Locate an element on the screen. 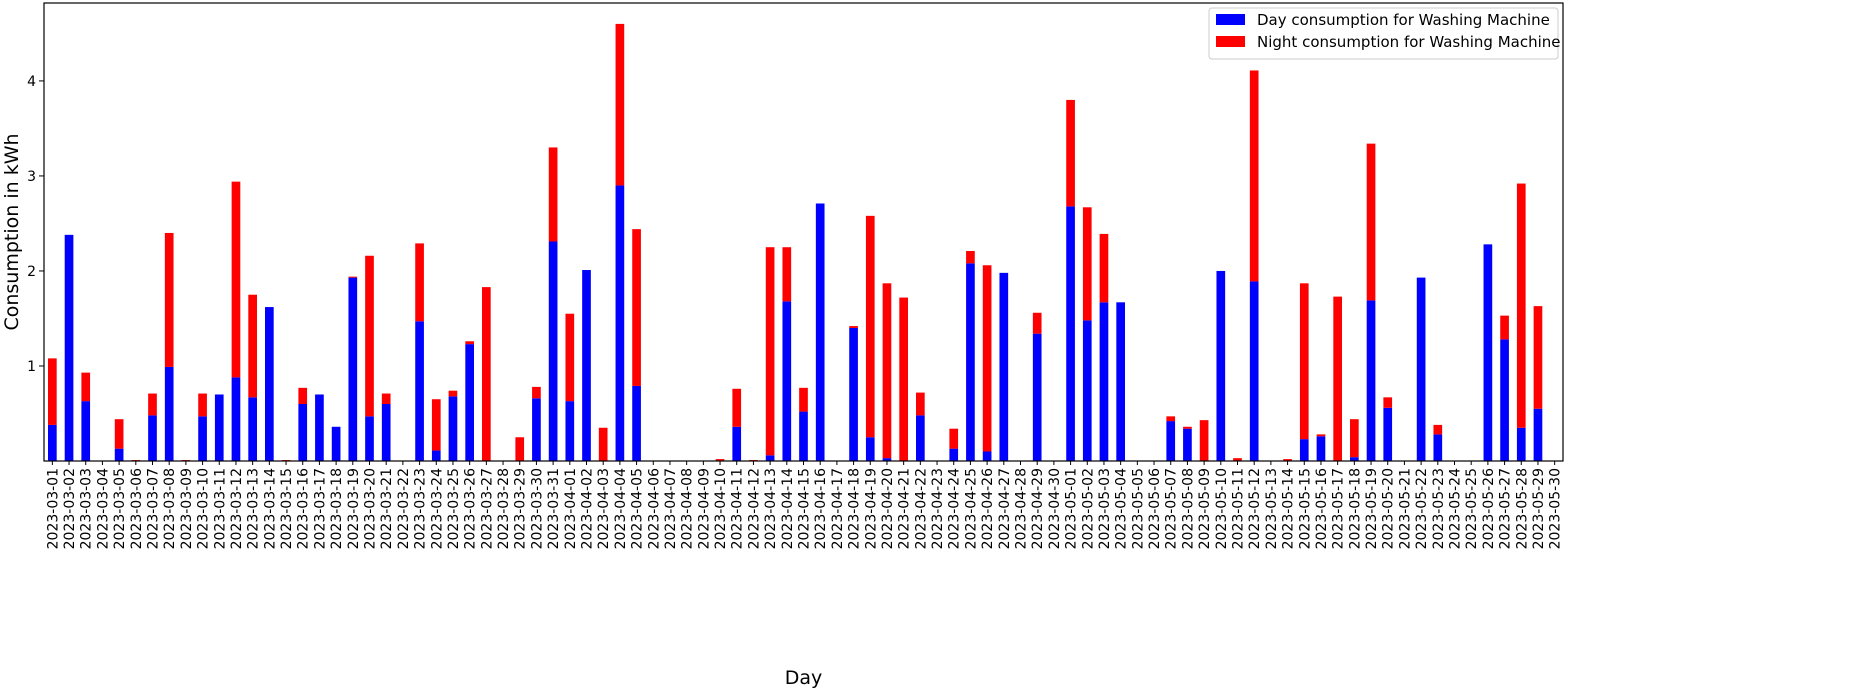 The width and height of the screenshot is (1868, 692). x-tick-label: 2023-04-28 is located at coordinates (1022, 508).